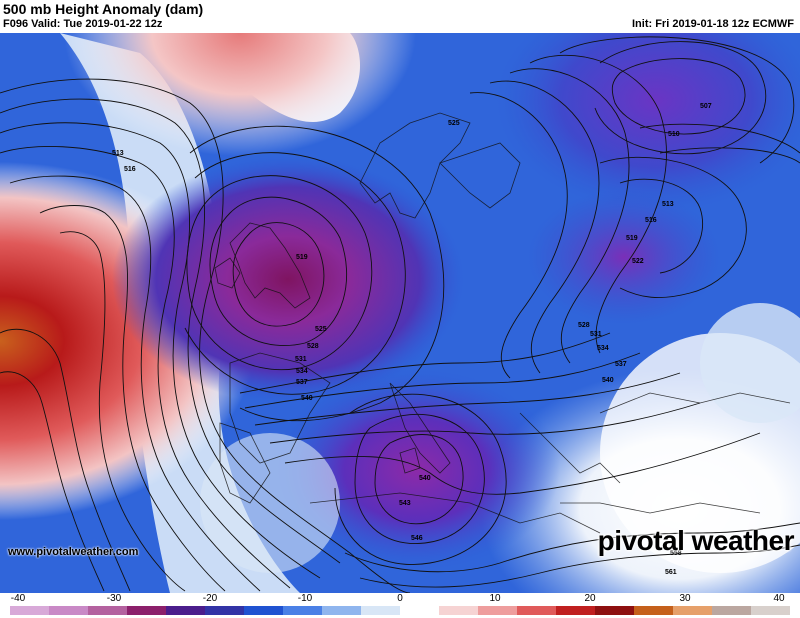 The image size is (800, 618). What do you see at coordinates (713, 24) in the screenshot?
I see `init-time: Init: Fri 2019-01-18 12z ECMWF` at bounding box center [713, 24].